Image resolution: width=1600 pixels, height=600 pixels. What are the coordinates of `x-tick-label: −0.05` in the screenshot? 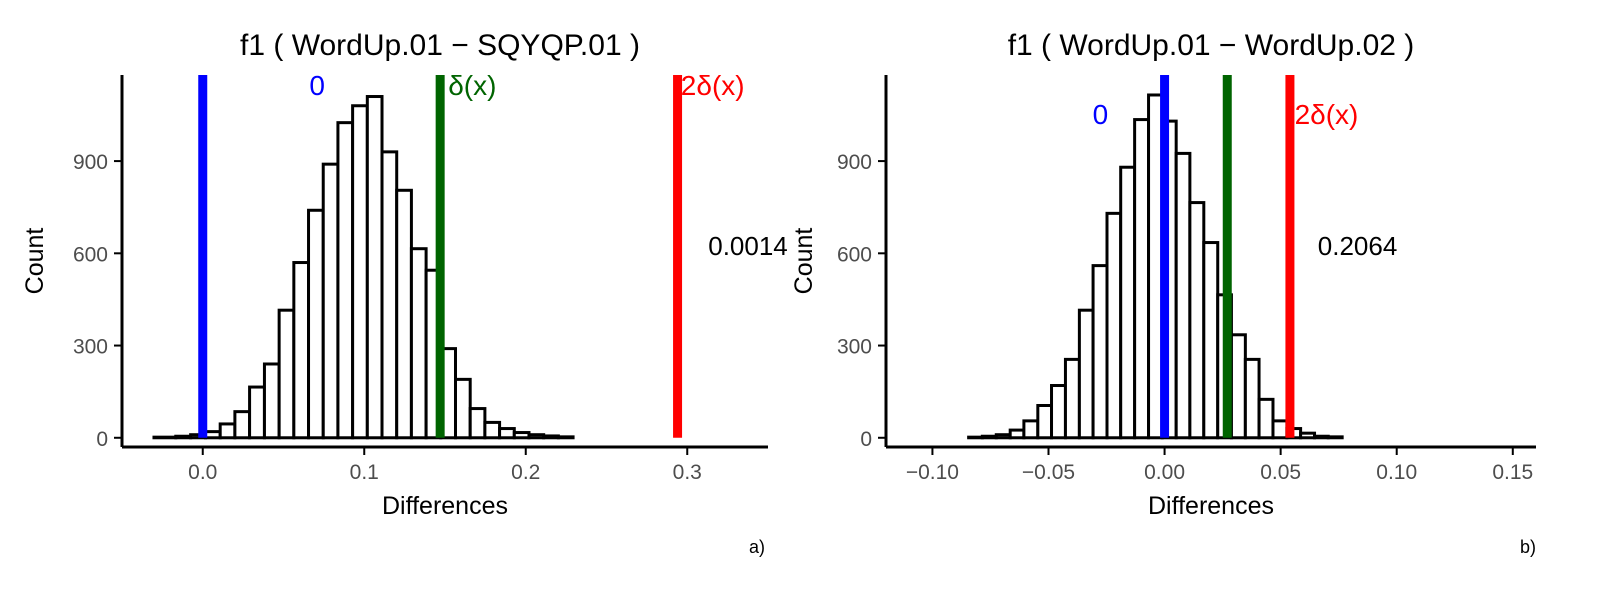 It's located at (1048, 472).